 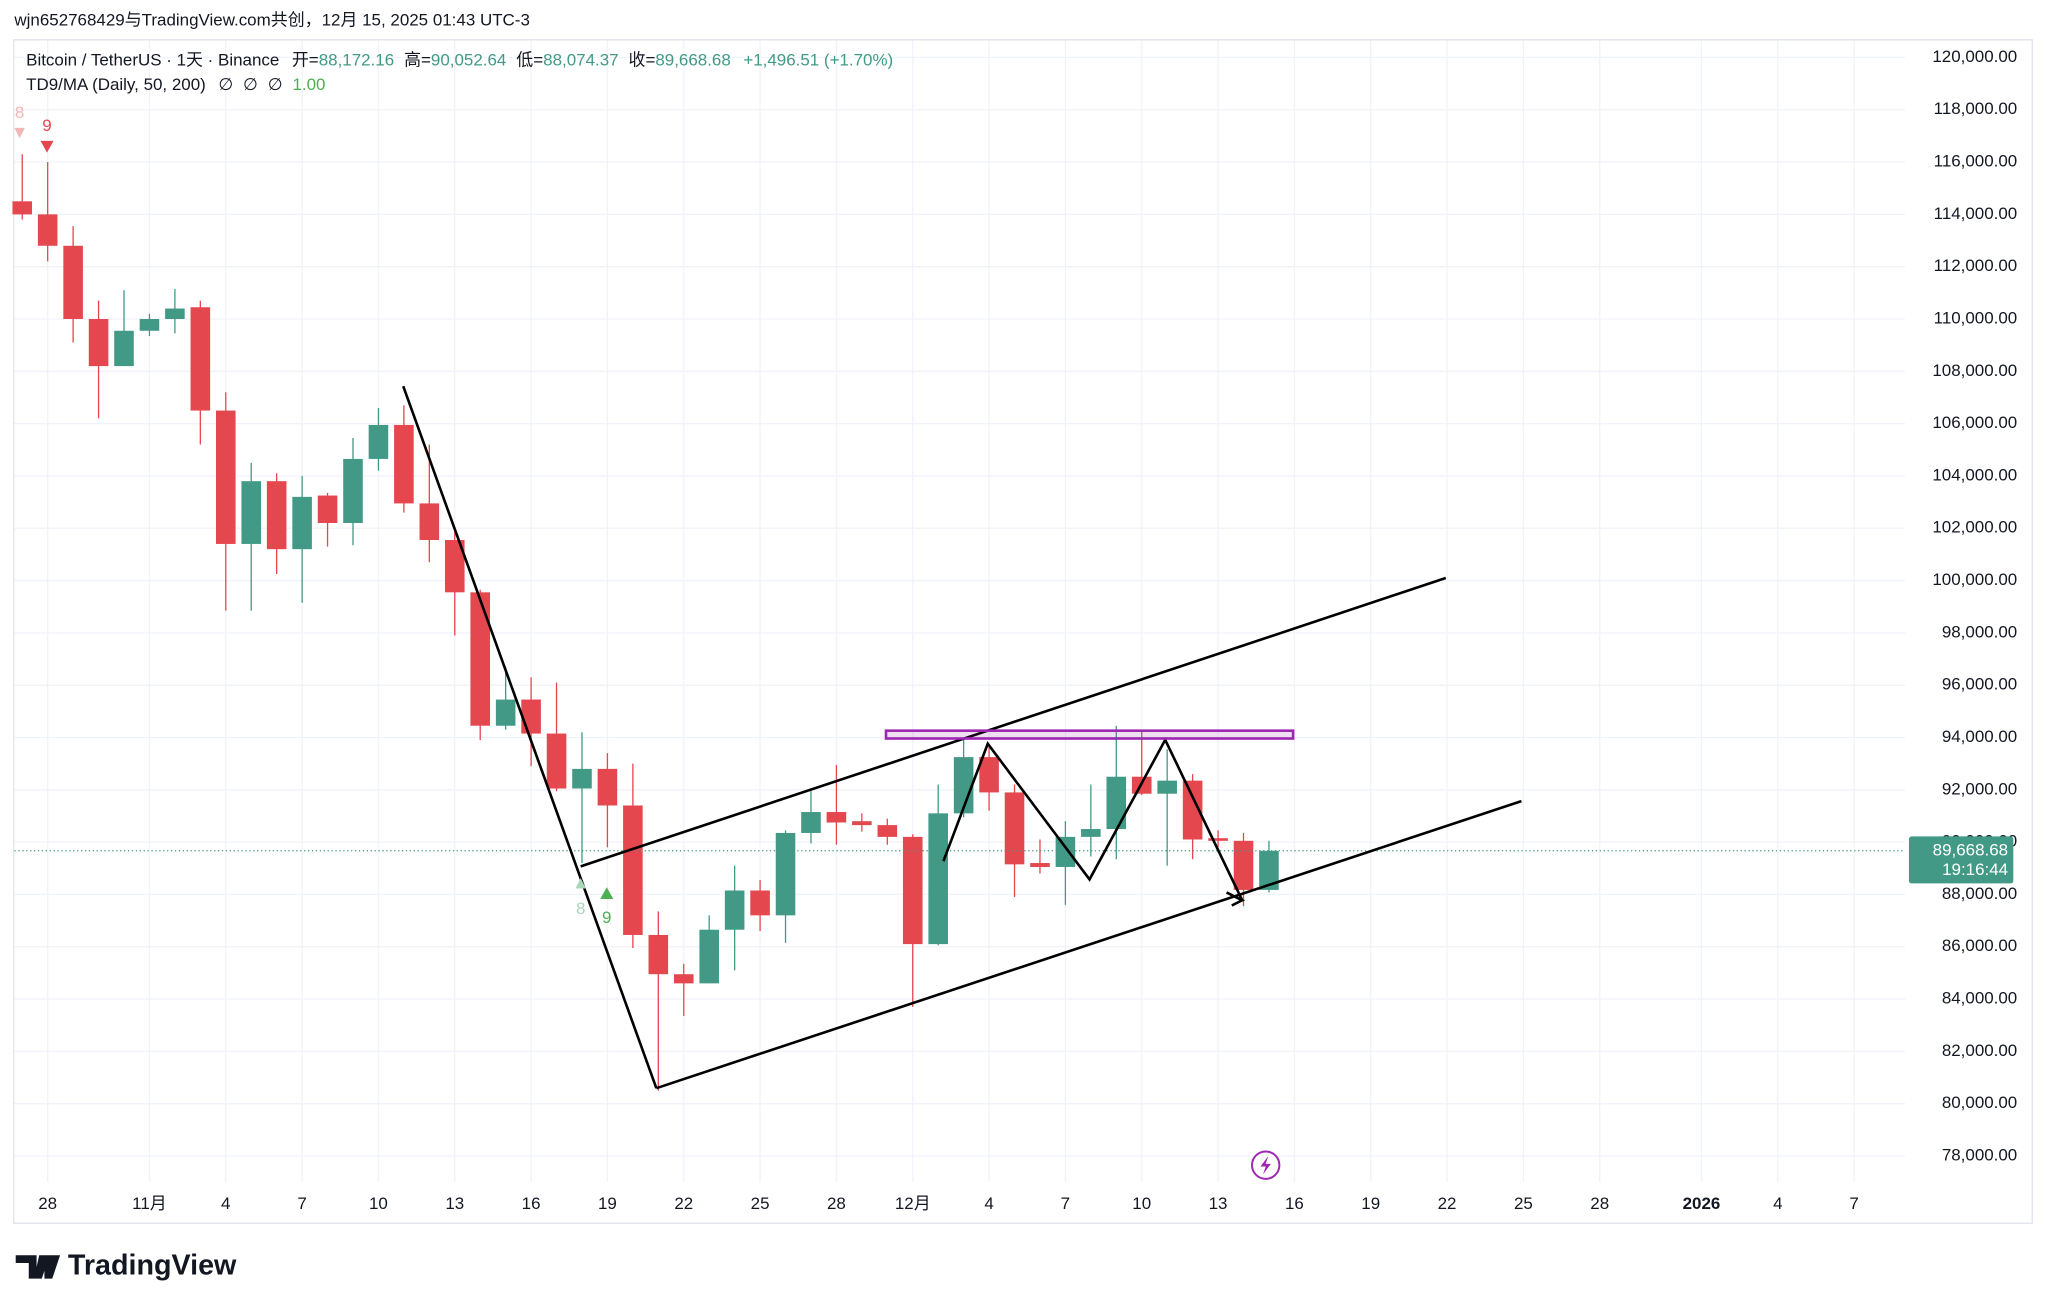 What do you see at coordinates (468, 60) in the screenshot?
I see `ohlc-value: 90,052.64` at bounding box center [468, 60].